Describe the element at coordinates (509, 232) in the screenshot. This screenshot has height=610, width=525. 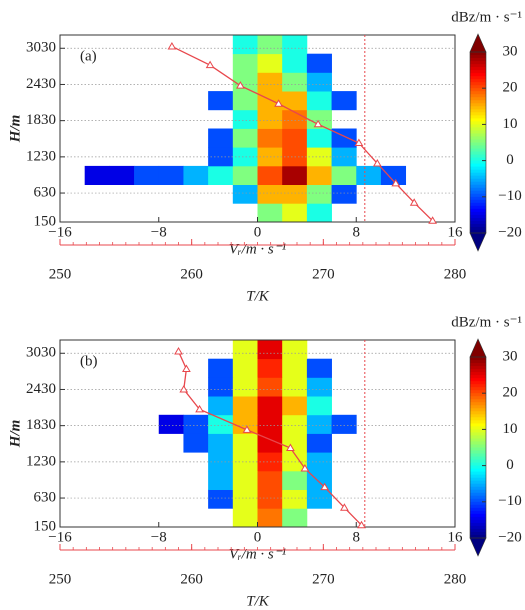
I see `colorbar-tick-label: −20` at that location.